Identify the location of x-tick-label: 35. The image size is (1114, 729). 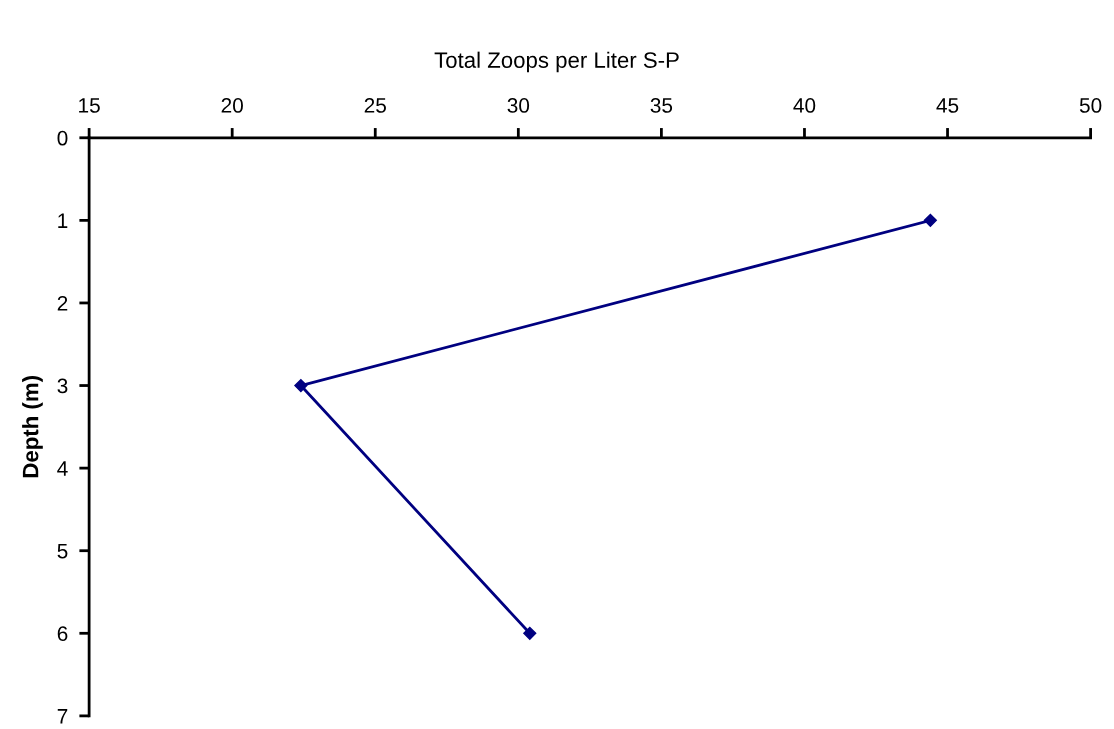
(661, 105).